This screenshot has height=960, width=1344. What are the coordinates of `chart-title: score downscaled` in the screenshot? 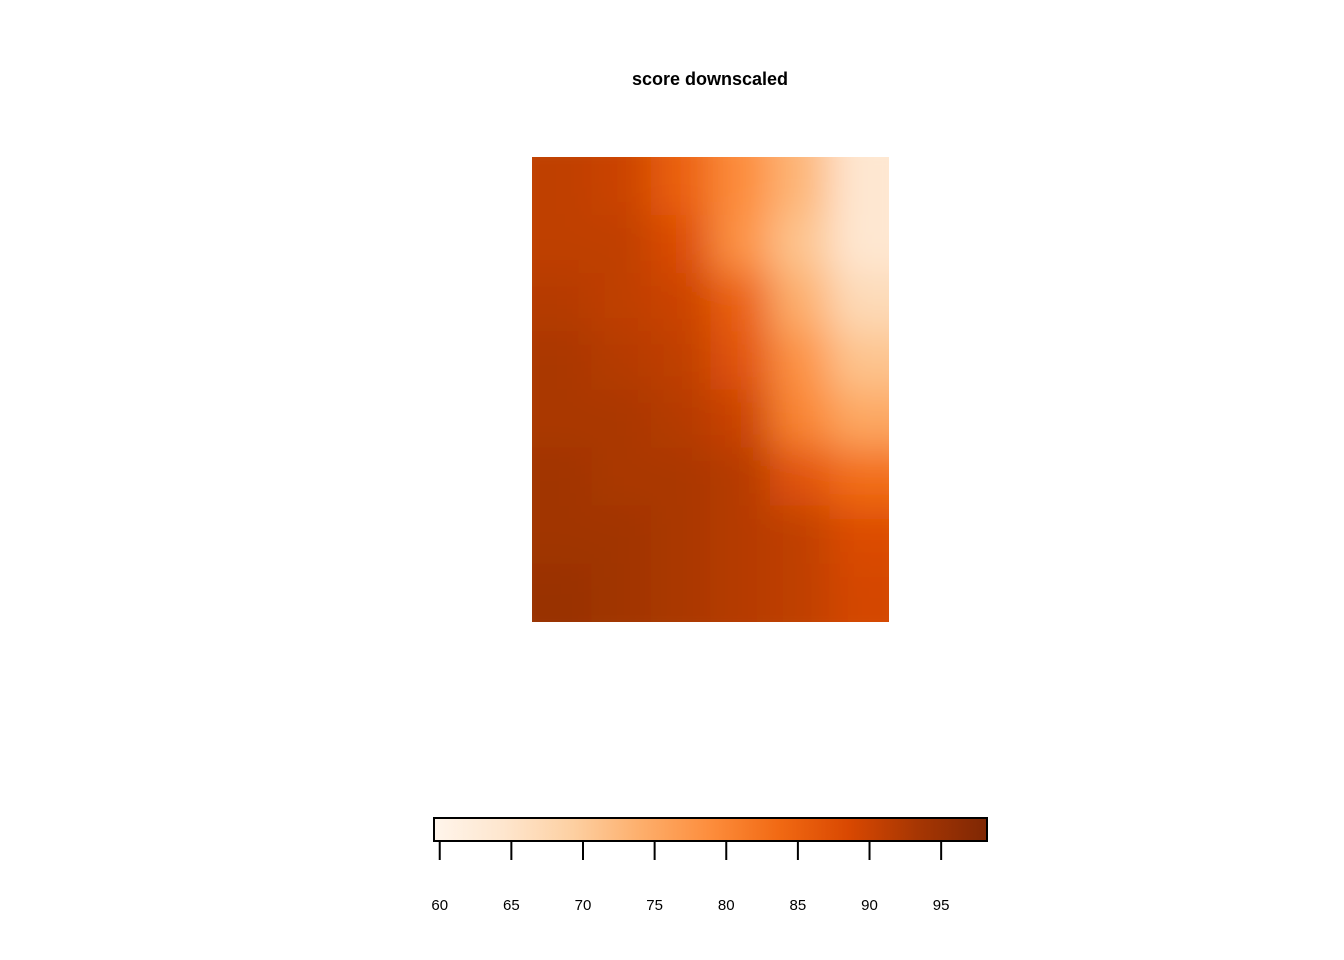 It's located at (710, 79).